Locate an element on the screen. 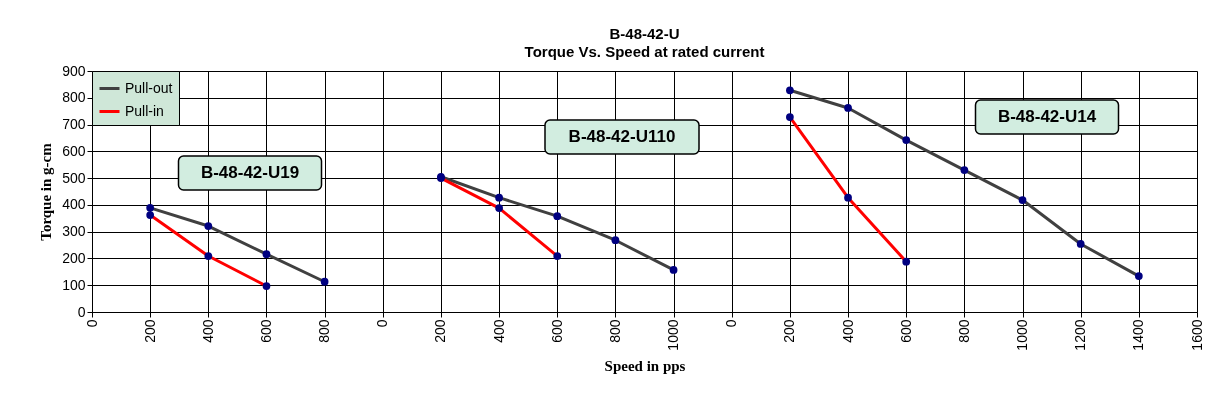 Image resolution: width=1222 pixels, height=404 pixels. y-tick-label: 700 is located at coordinates (74, 124).